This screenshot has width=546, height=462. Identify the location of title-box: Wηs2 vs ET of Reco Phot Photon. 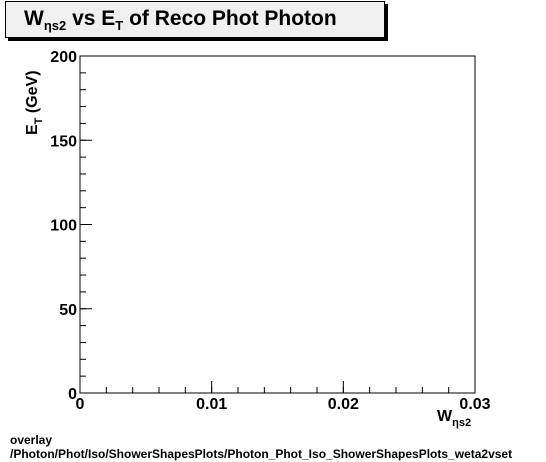
(195, 19).